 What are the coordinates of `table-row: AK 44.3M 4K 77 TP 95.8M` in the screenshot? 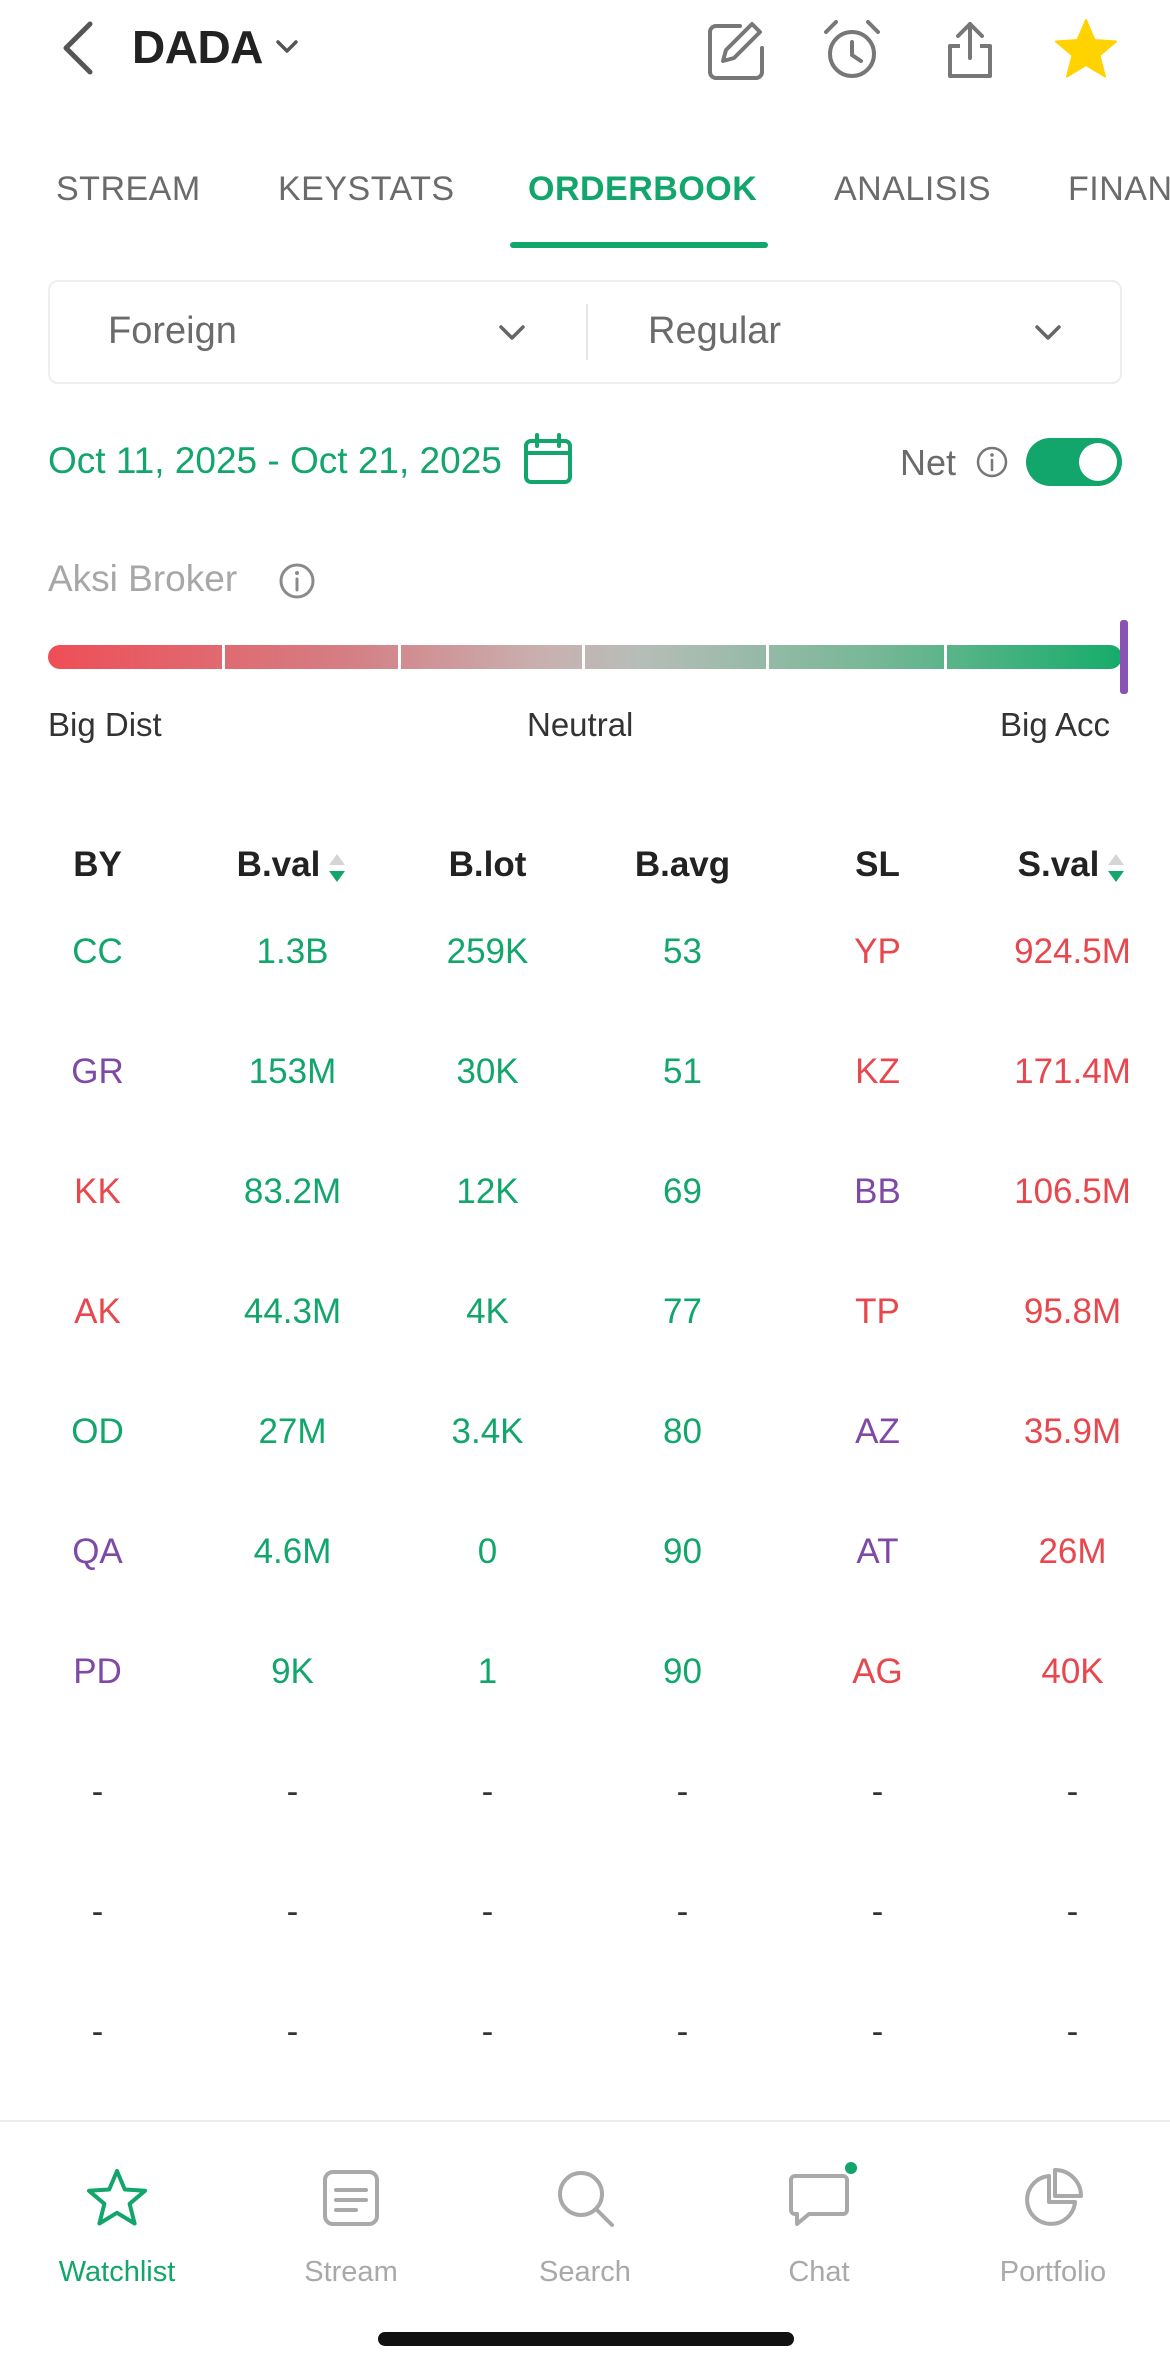 It's located at (585, 1352).